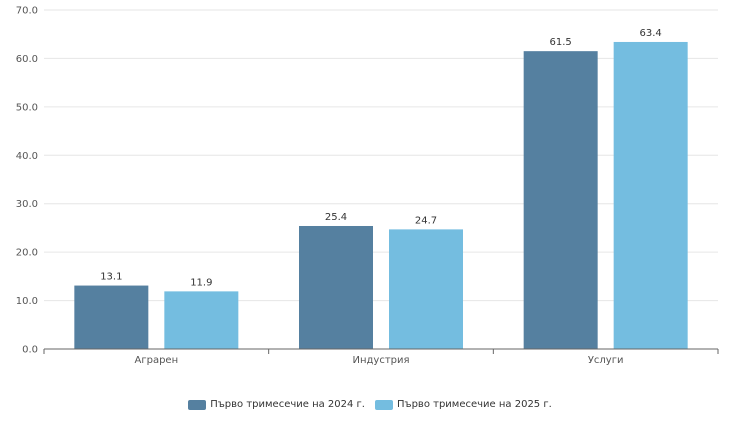 The width and height of the screenshot is (740, 427). What do you see at coordinates (474, 404) in the screenshot?
I see `legend-label-2025: Първо тримесечие на 2025 г.` at bounding box center [474, 404].